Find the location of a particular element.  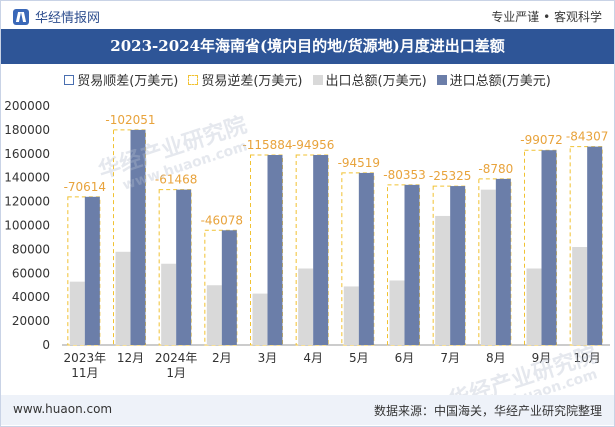

legend-item-import: 进口总额(万美元) is located at coordinates (493, 79).